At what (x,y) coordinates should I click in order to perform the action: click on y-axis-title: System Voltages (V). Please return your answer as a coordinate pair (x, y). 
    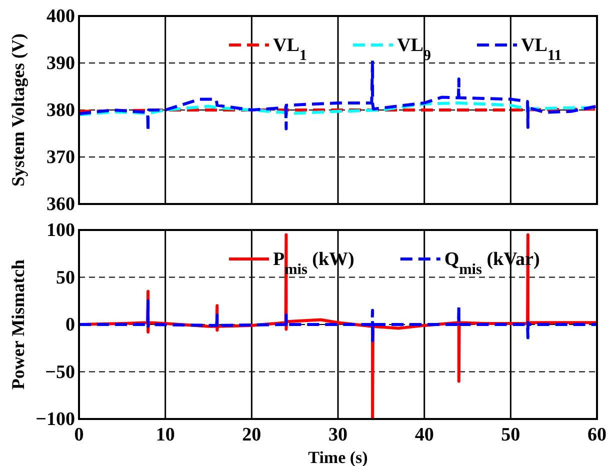
    Looking at the image, I should click on (18, 110).